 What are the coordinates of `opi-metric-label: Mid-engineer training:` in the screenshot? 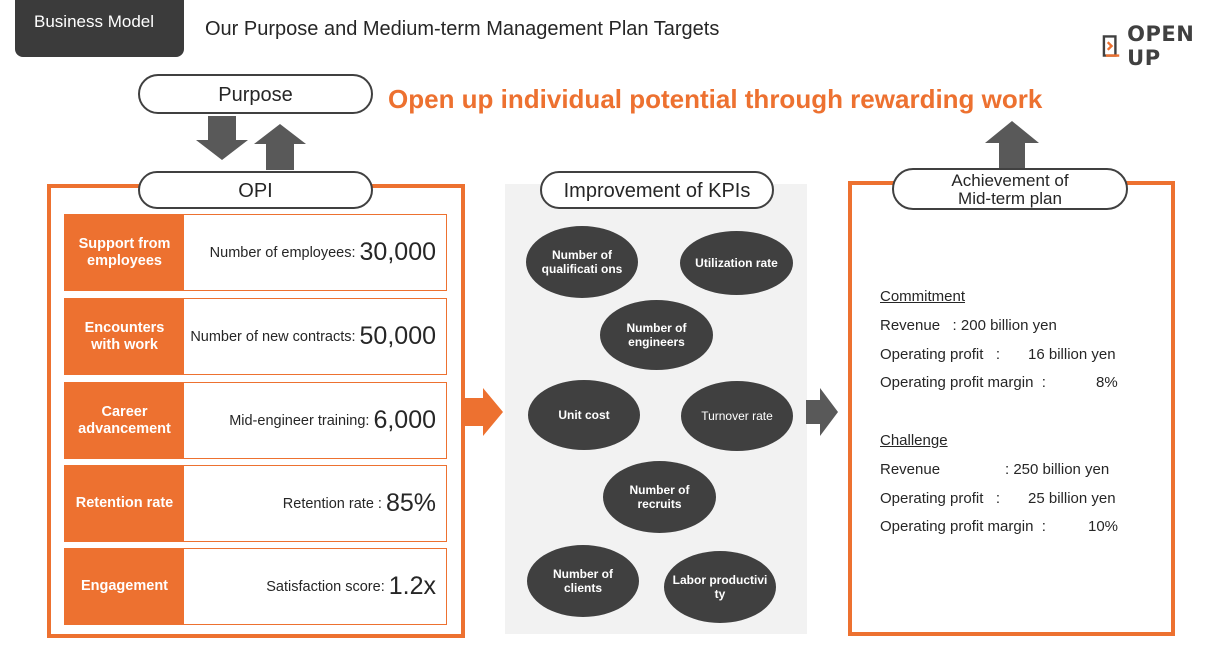 It's located at (299, 420).